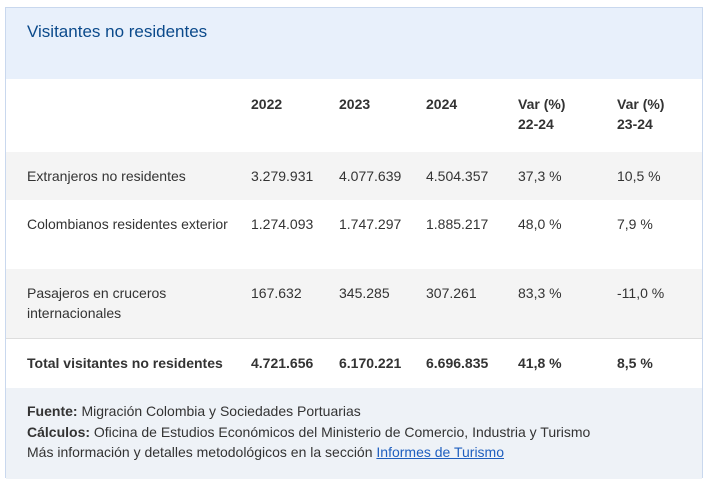 Image resolution: width=707 pixels, height=484 pixels. Describe the element at coordinates (382, 304) in the screenshot. I see `cell: 345.285` at that location.